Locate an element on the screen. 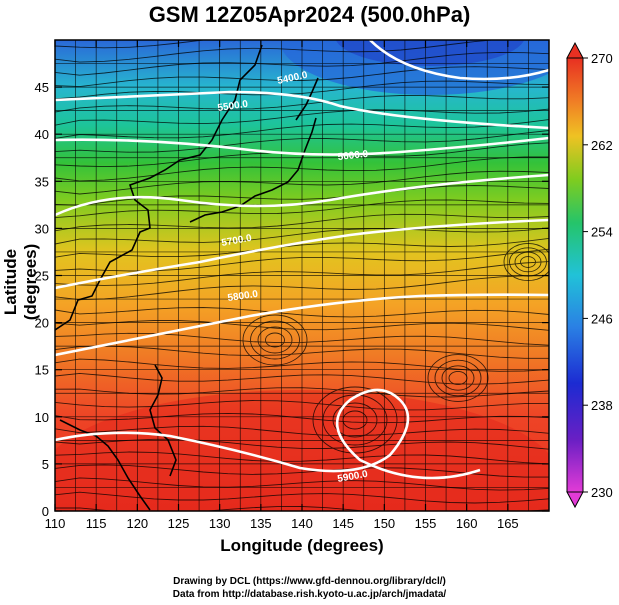  y-tick-label: 0 is located at coordinates (45, 511).